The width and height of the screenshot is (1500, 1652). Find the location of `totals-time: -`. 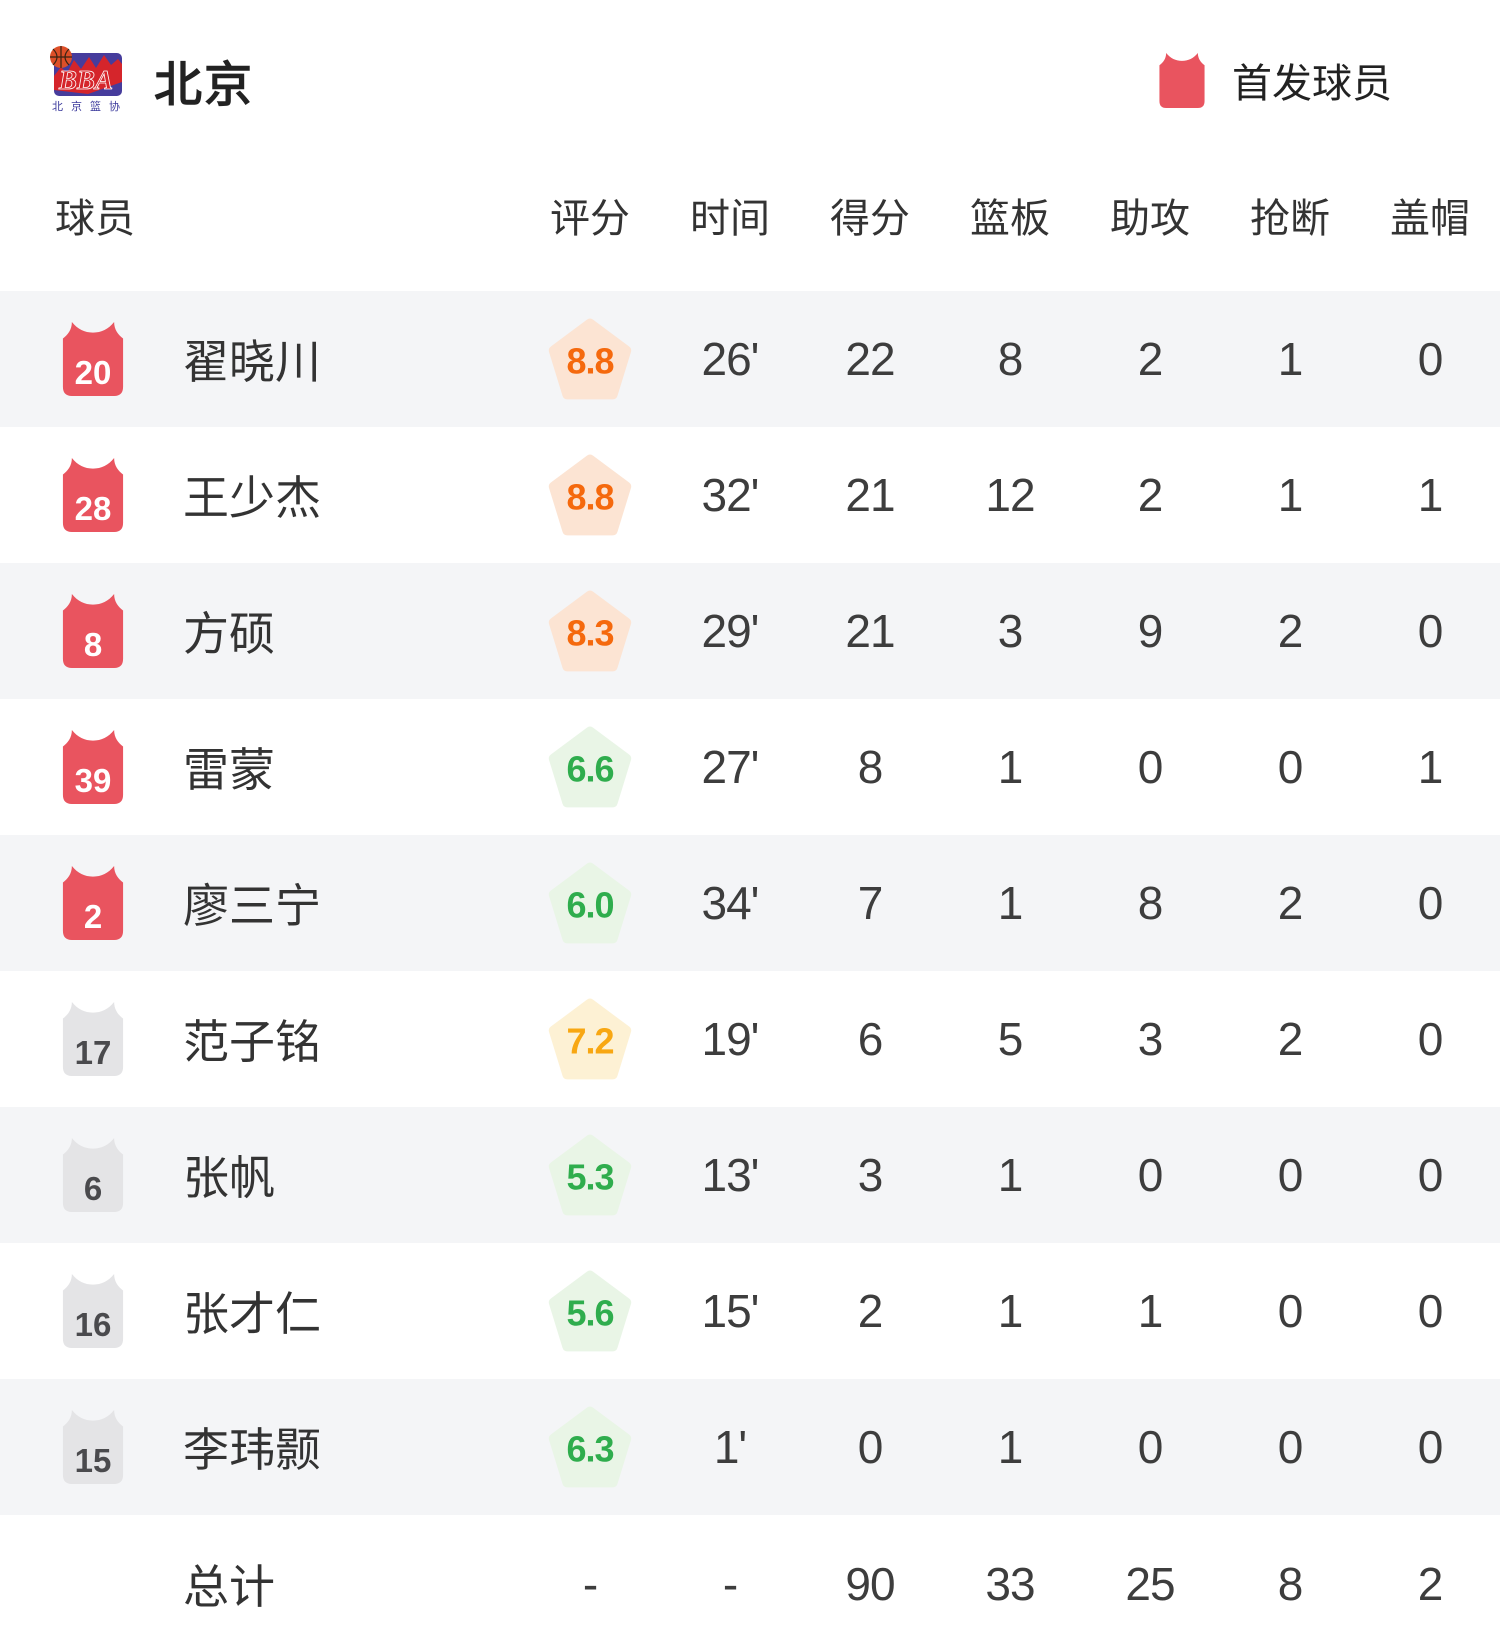

totals-time: - is located at coordinates (730, 1583).